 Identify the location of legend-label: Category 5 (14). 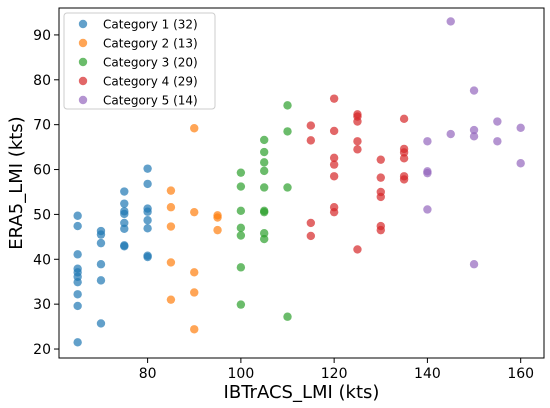
(150, 101).